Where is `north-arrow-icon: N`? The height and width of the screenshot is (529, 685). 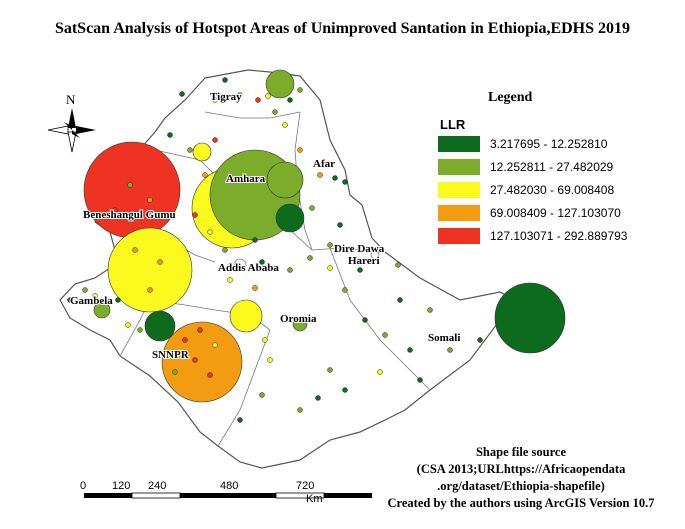 north-arrow-icon: N is located at coordinates (71, 122).